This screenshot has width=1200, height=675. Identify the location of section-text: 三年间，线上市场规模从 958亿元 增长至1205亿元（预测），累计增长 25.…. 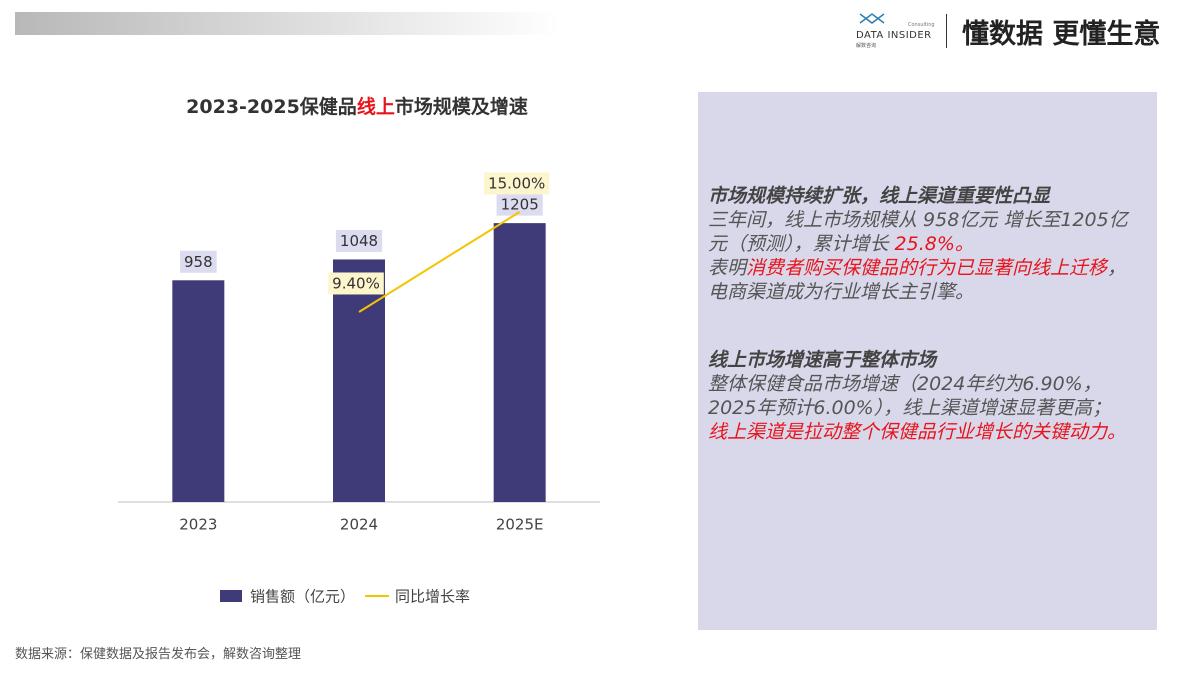
(926, 232).